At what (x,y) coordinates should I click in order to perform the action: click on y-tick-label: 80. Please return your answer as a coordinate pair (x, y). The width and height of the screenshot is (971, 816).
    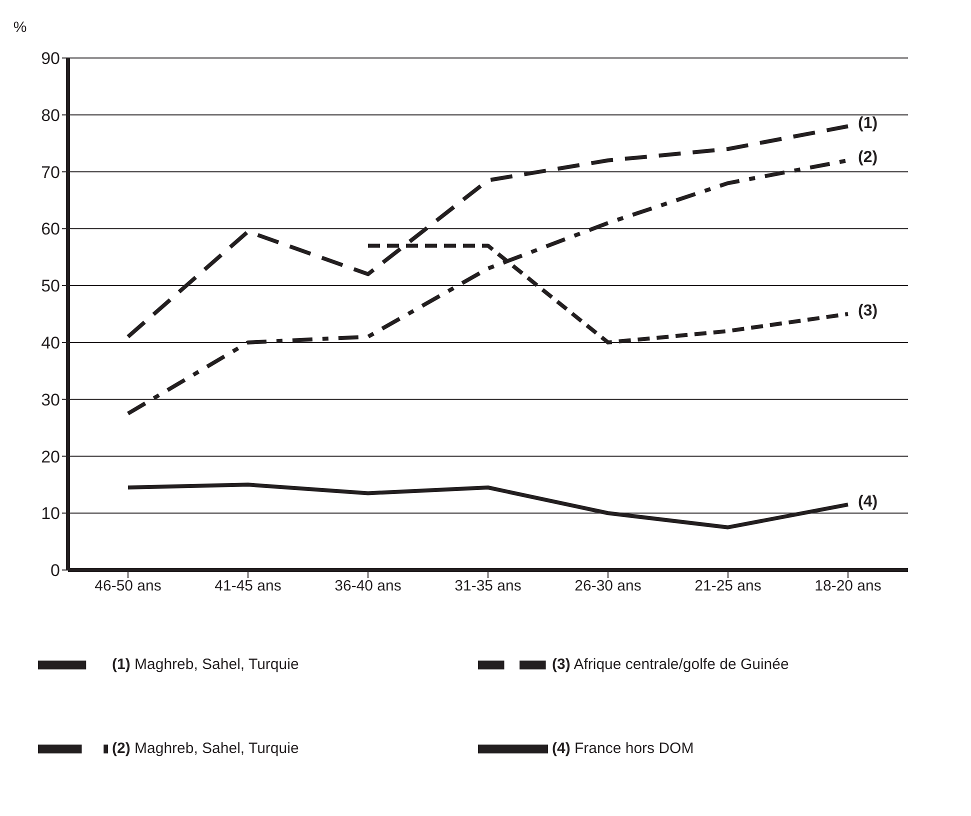
    Looking at the image, I should click on (50, 115).